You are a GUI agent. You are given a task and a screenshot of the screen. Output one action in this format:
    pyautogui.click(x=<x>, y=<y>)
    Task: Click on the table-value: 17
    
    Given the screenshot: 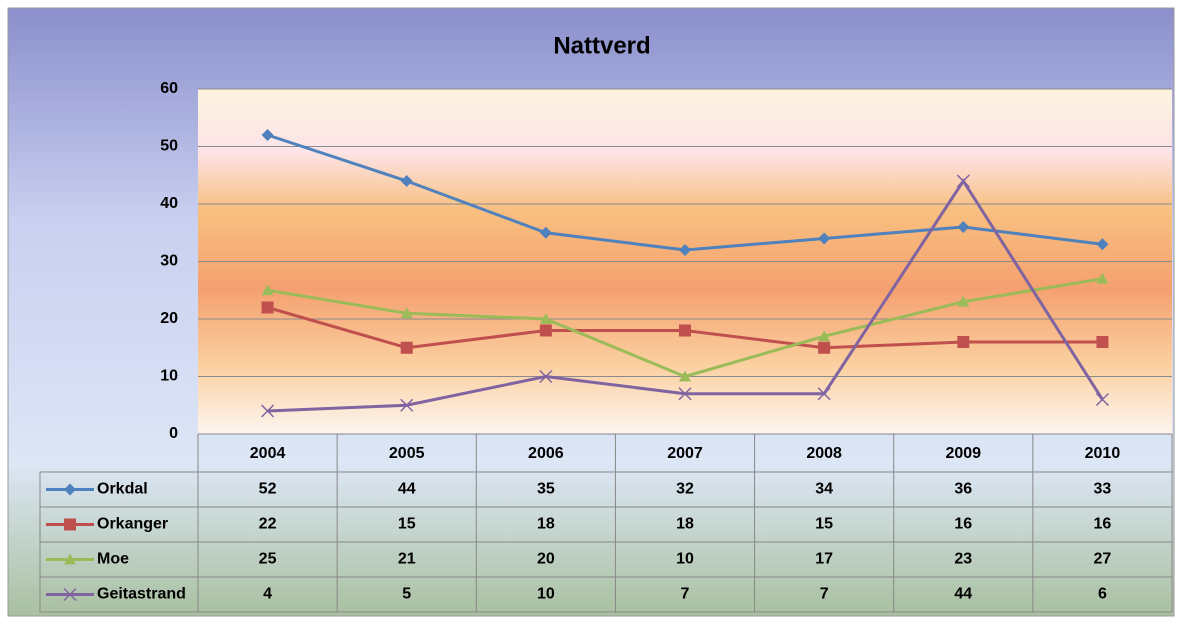 What is the action you would take?
    pyautogui.click(x=824, y=559)
    